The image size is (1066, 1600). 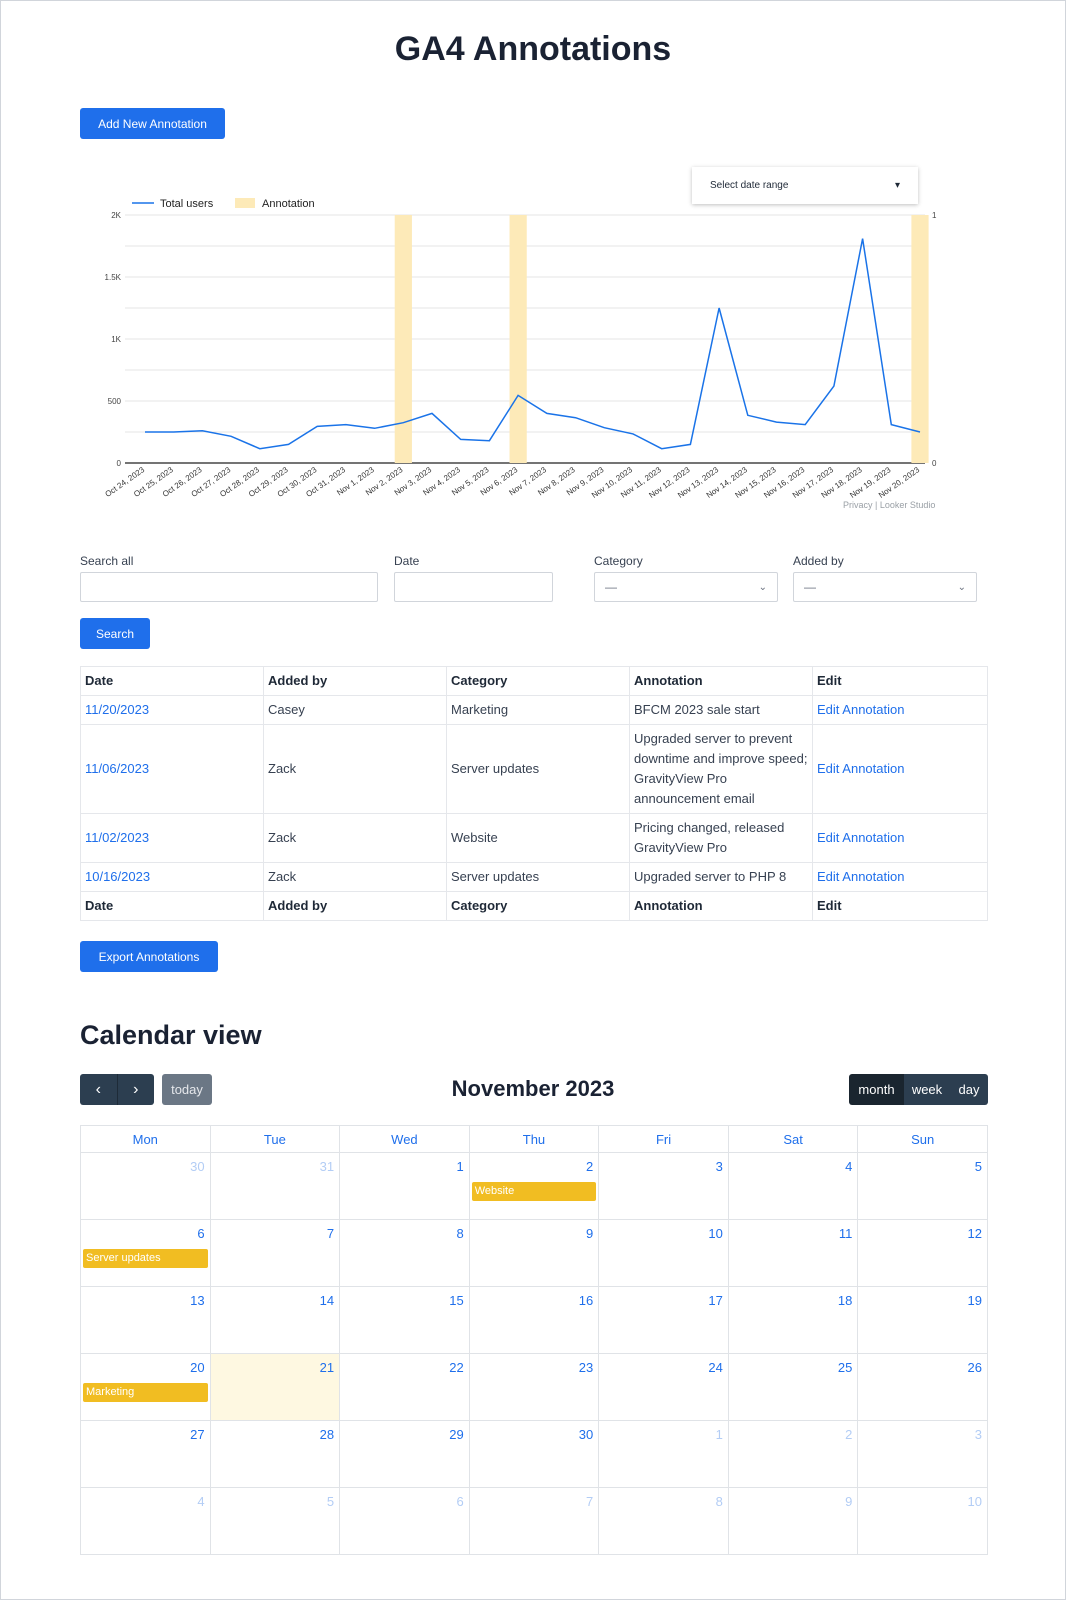 I want to click on calendar-day-cell: 24, so click(x=663, y=1387).